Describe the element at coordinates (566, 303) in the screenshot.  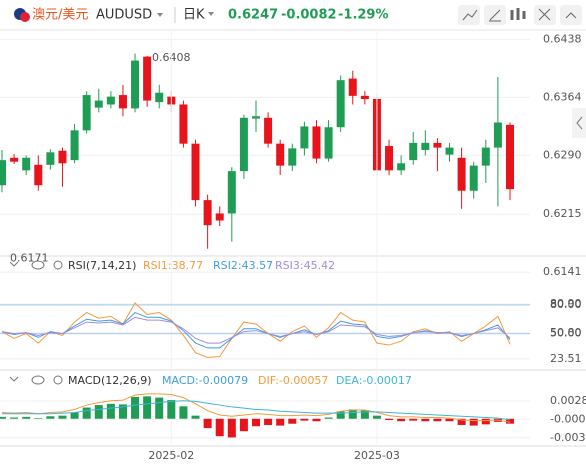
I see `y-tick-label: 80.90` at that location.